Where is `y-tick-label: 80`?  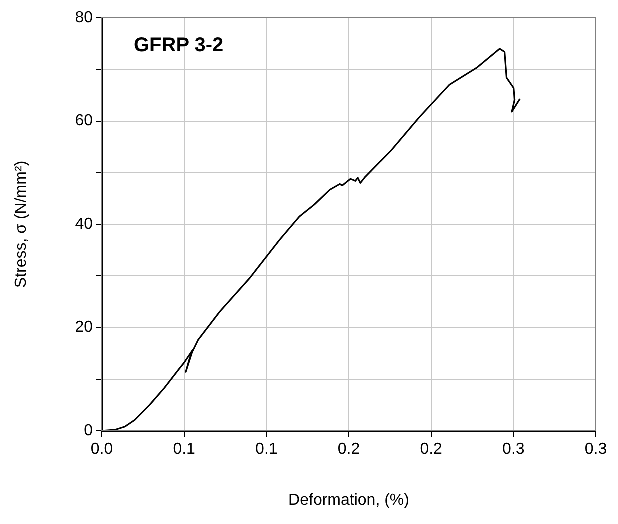
y-tick-label: 80 is located at coordinates (84, 17).